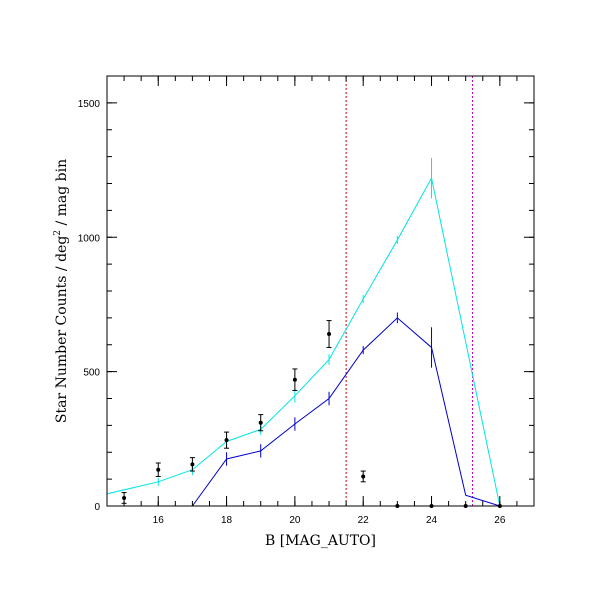 The image size is (611, 611). Describe the element at coordinates (159, 520) in the screenshot. I see `x-tick-label: 16` at that location.